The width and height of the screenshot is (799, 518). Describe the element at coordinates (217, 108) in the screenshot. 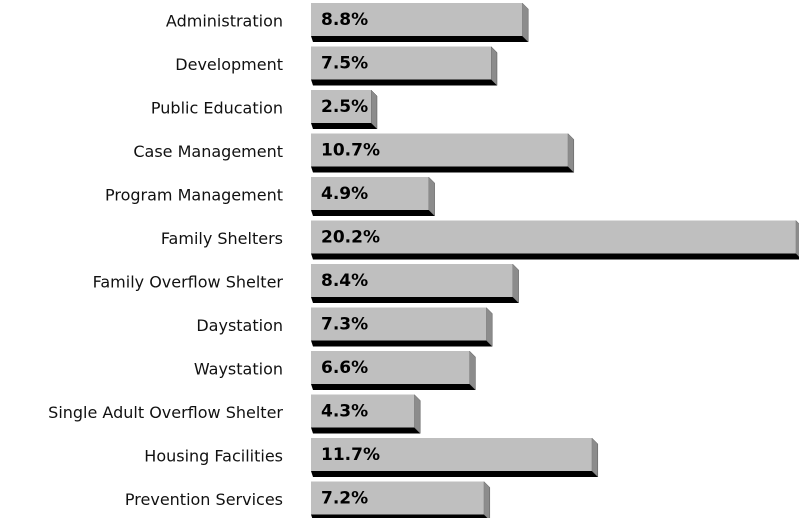

I see `category-label: Public Education` at that location.